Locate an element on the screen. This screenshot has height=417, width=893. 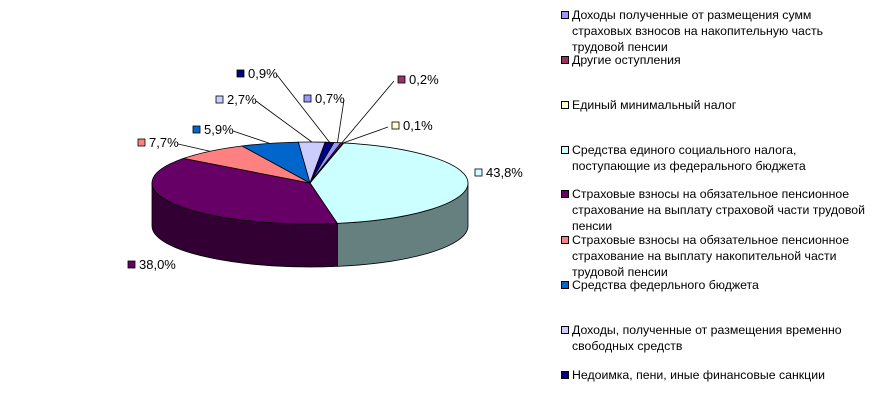
data-label: 2,7% is located at coordinates (242, 99).